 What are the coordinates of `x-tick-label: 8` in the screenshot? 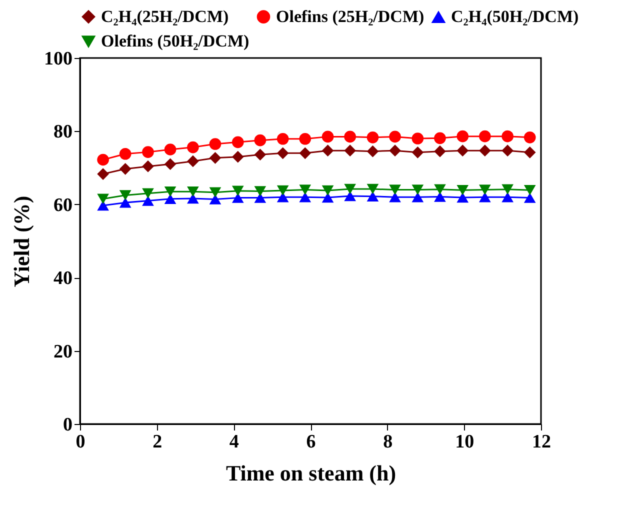 It's located at (388, 442).